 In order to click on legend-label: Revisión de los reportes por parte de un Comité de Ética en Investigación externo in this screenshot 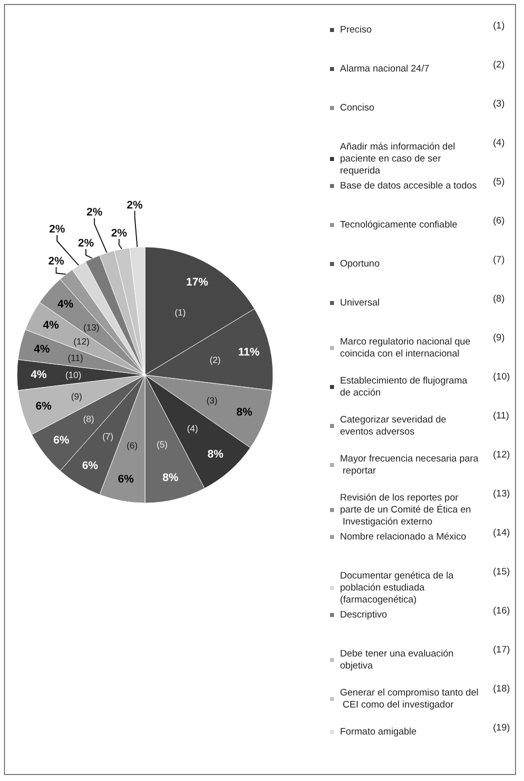, I will do `click(405, 510)`.